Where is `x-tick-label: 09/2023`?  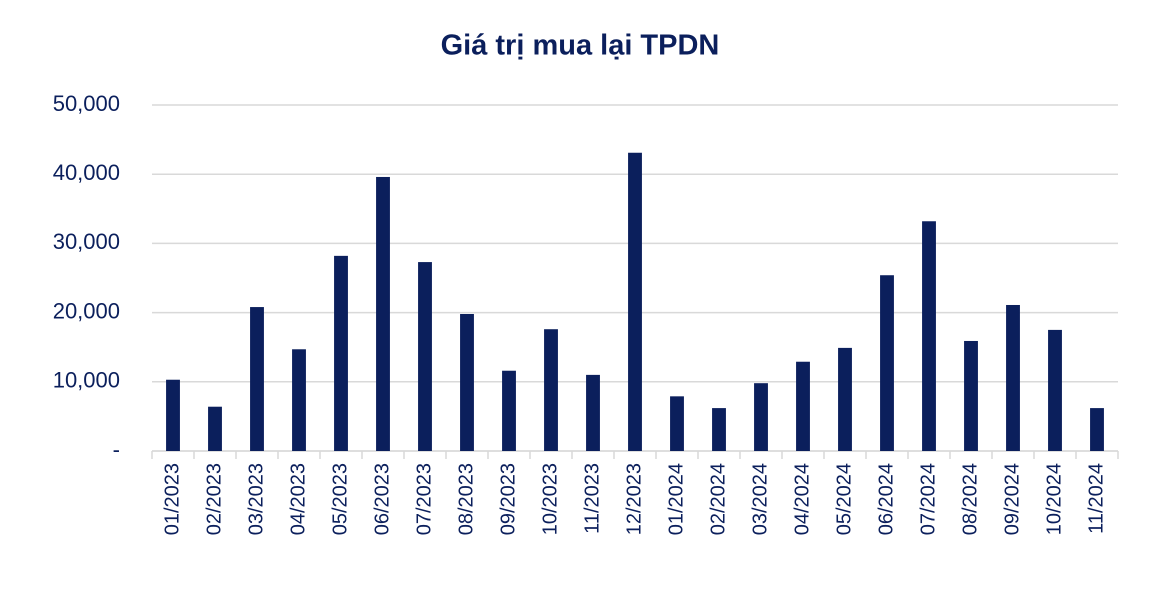 x-tick-label: 09/2023 is located at coordinates (508, 499).